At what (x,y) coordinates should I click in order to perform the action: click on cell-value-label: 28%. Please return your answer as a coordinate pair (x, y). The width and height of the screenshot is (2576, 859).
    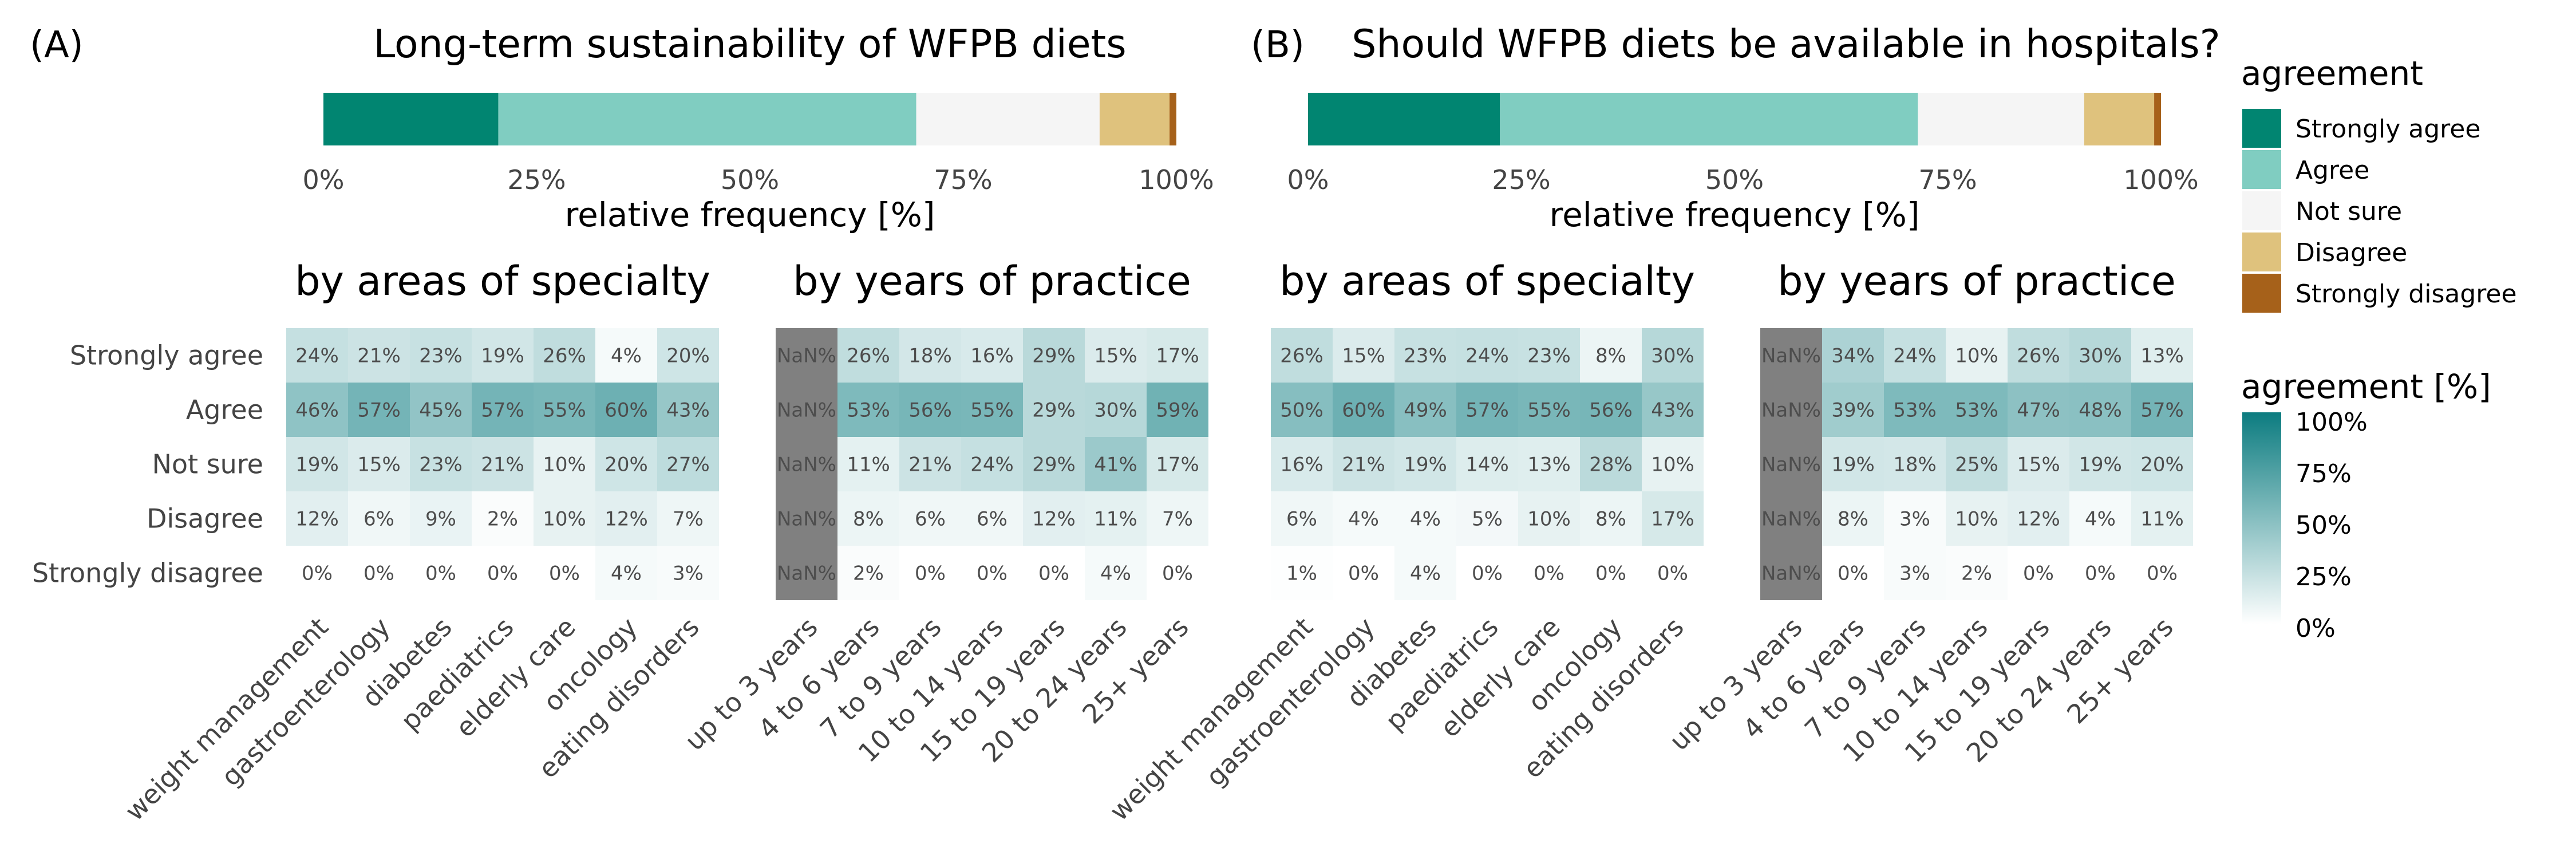
    Looking at the image, I should click on (1611, 465).